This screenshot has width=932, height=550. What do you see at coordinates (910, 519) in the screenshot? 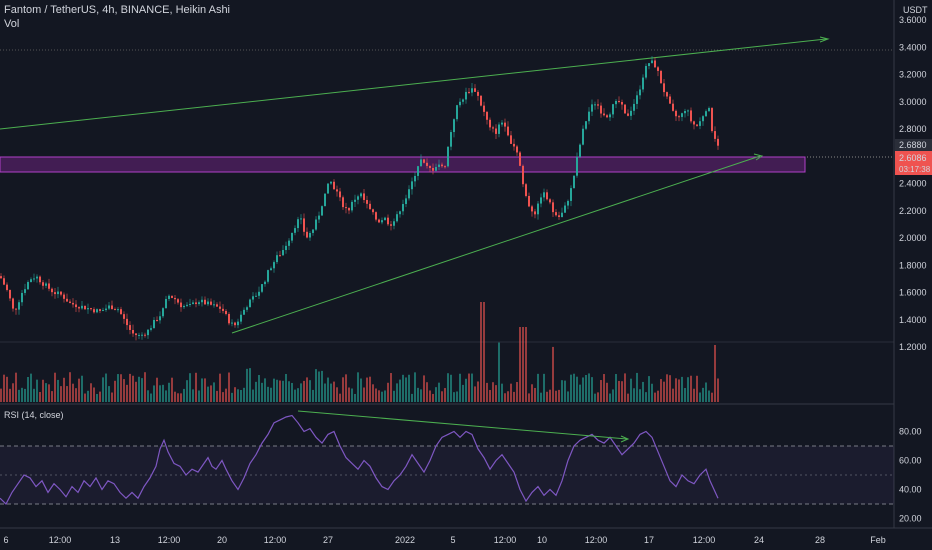
I see `rsi-tick-label: 20.00` at bounding box center [910, 519].